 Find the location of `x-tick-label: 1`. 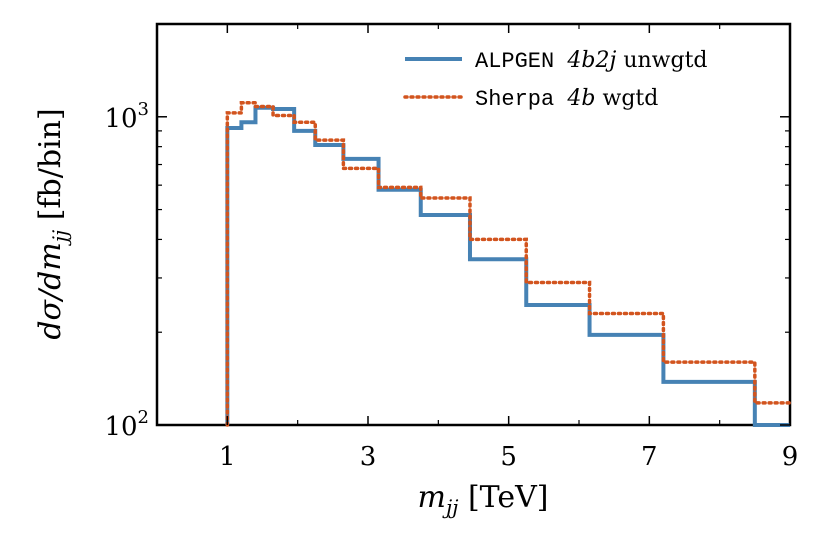

x-tick-label: 1 is located at coordinates (227, 457).